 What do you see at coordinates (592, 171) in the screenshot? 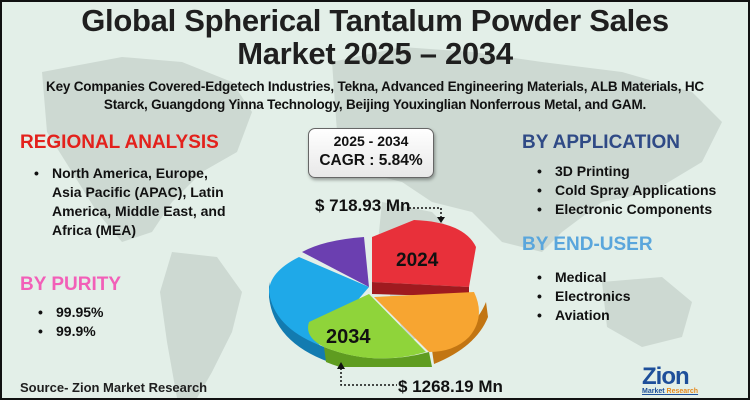
I see `application-item-label: 3D Printing` at bounding box center [592, 171].